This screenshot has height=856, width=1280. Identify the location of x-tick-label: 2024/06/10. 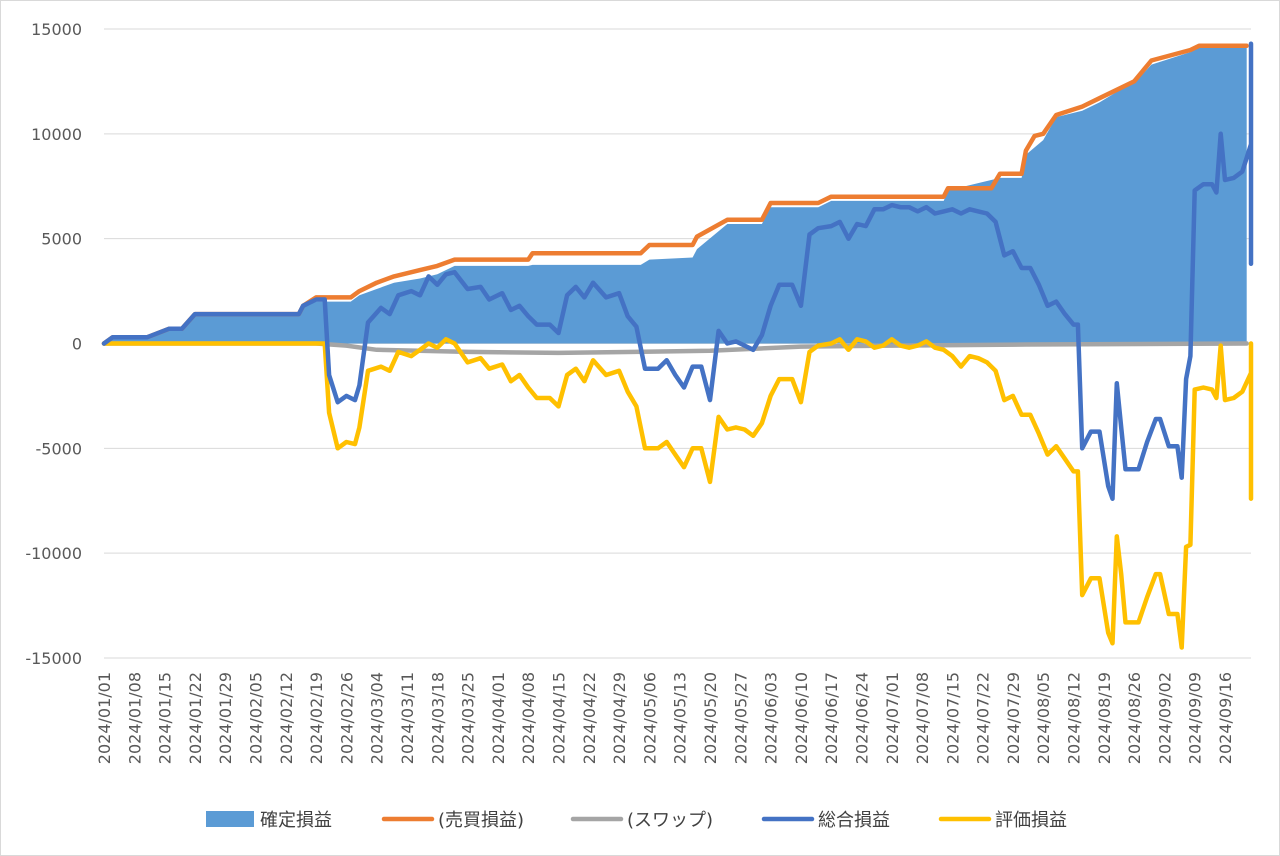
(801, 718).